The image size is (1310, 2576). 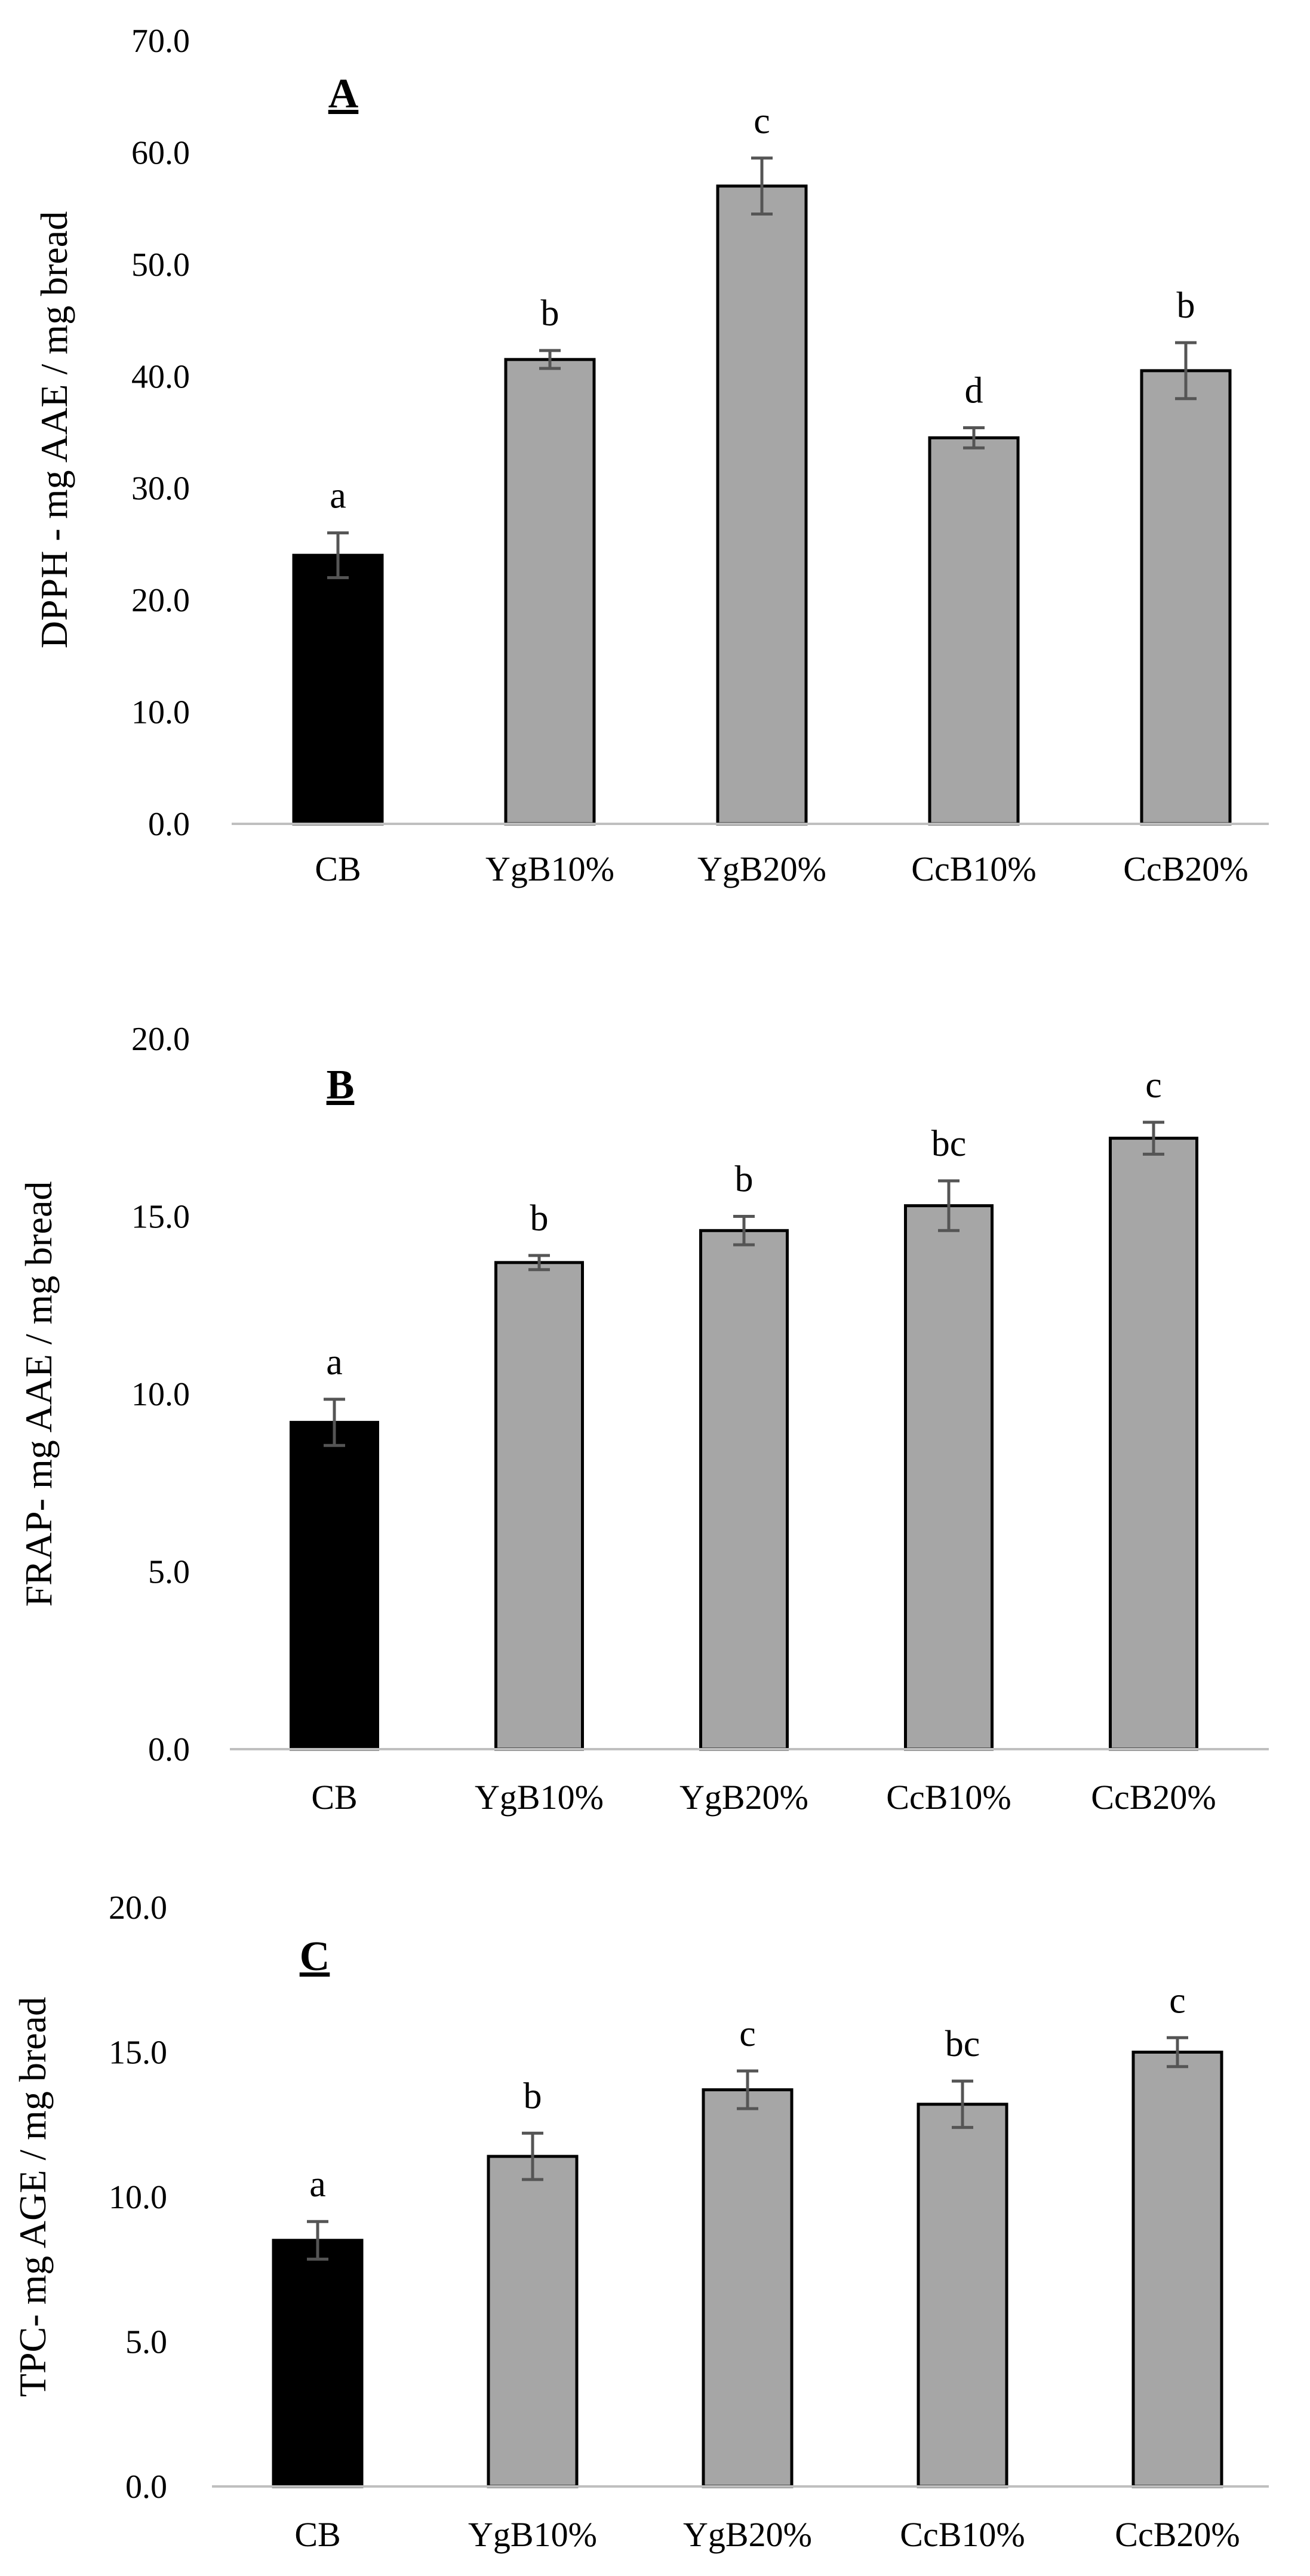 I want to click on panel-label: C, so click(x=315, y=1957).